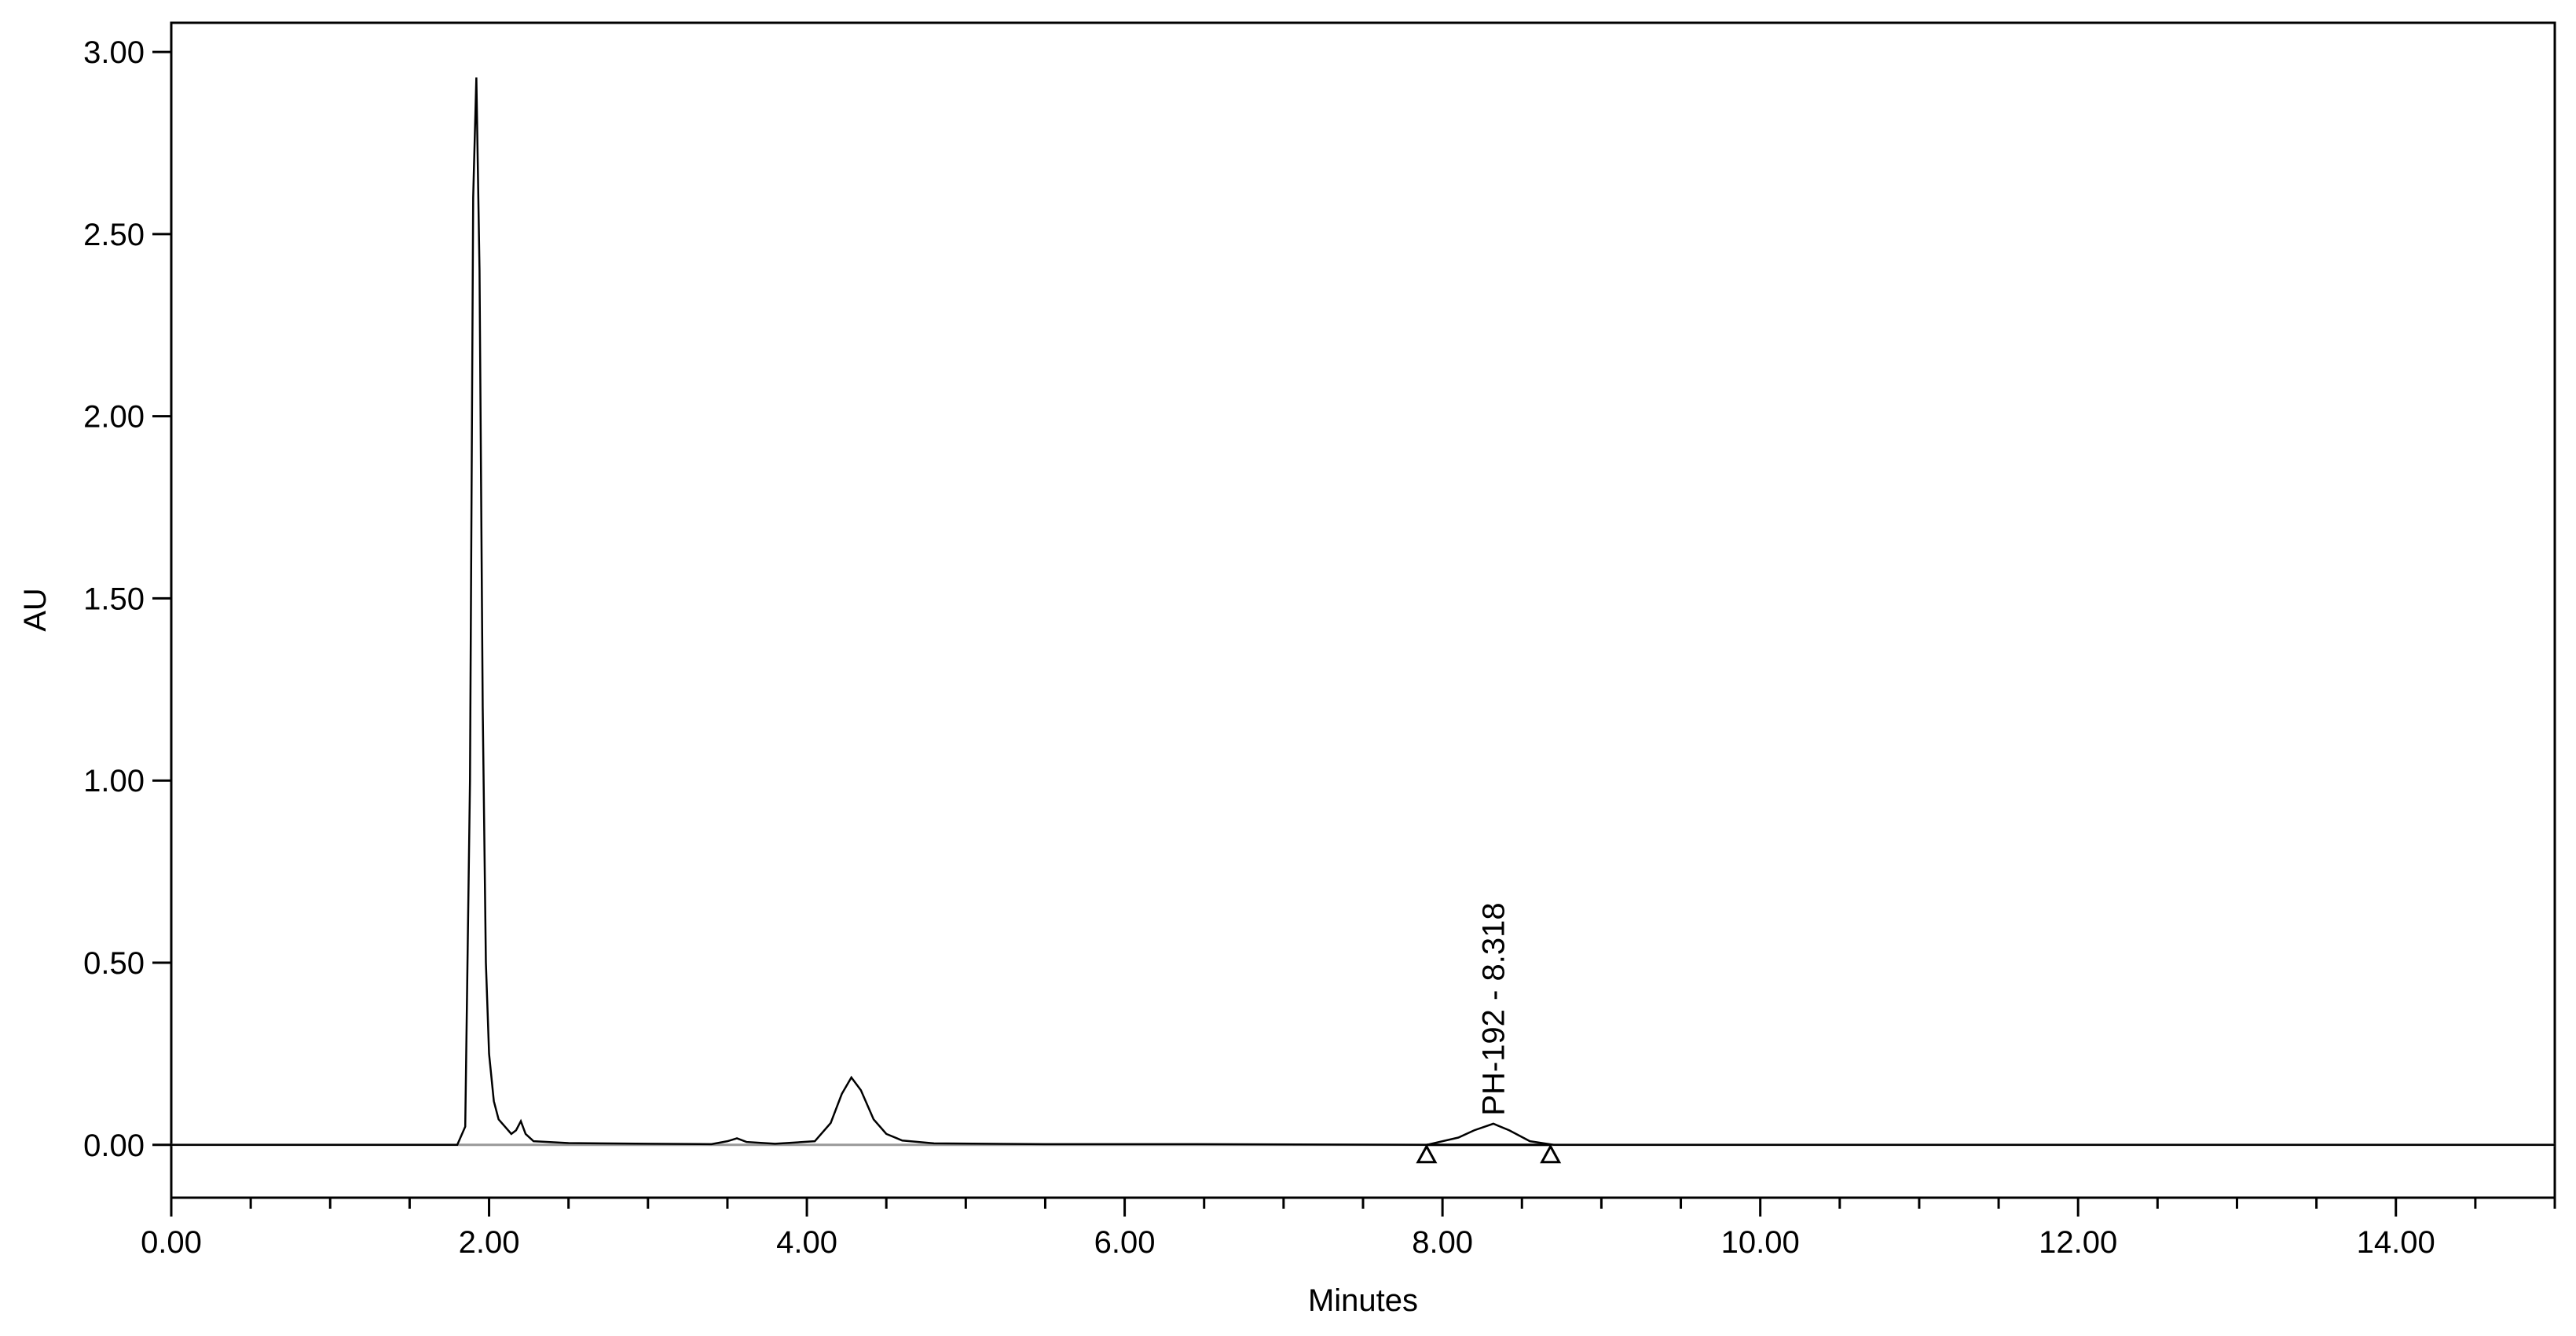 This screenshot has height=1336, width=2576. I want to click on y-tick-label: 1.00, so click(114, 781).